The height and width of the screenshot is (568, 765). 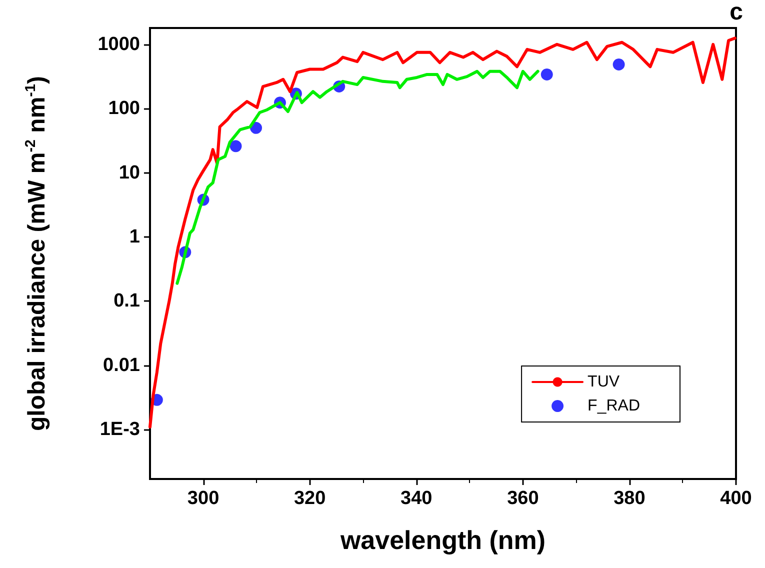 What do you see at coordinates (36, 253) in the screenshot?
I see `y-axis-title: global irradiance (mW m-2 nm-1)` at bounding box center [36, 253].